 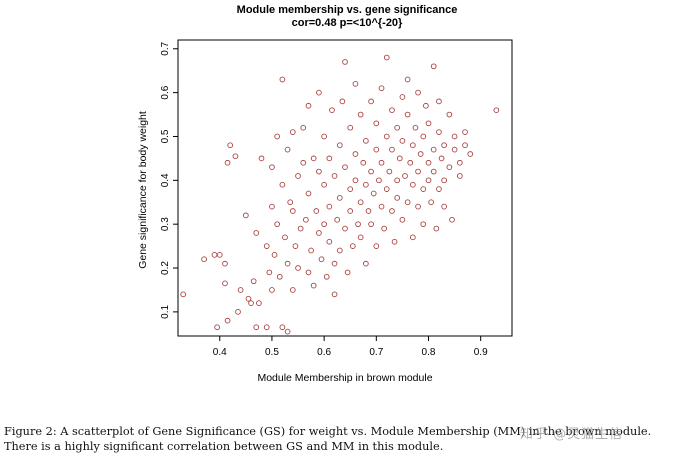 What do you see at coordinates (165, 268) in the screenshot?
I see `y-tick-label: 0.2` at bounding box center [165, 268].